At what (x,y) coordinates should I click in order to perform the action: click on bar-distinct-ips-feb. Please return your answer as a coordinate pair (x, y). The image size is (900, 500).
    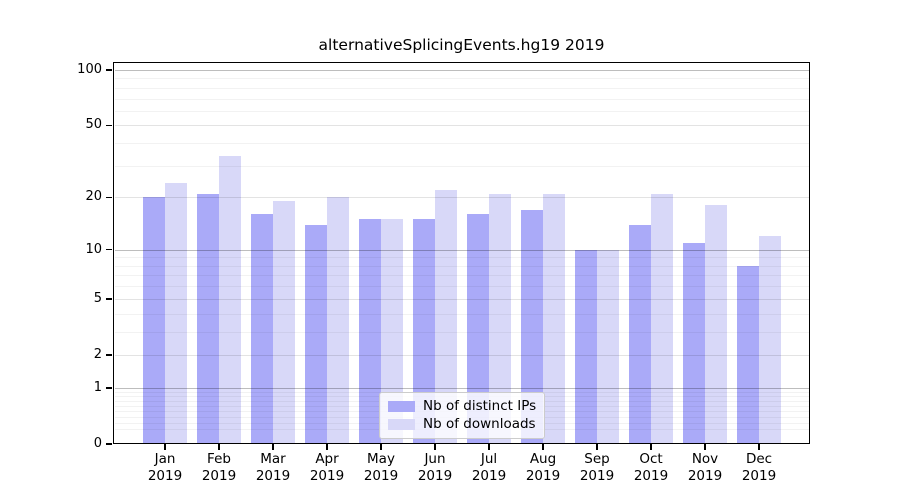
    Looking at the image, I should click on (208, 318).